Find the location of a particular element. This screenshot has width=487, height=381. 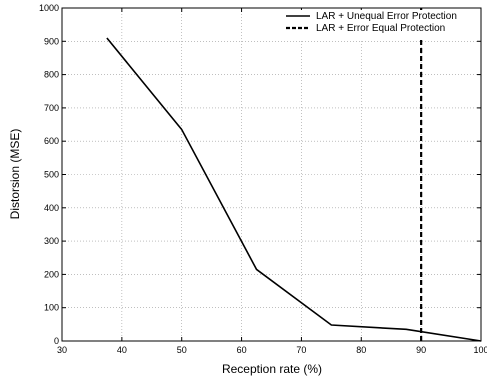

legend-box is located at coordinates (366, 25).